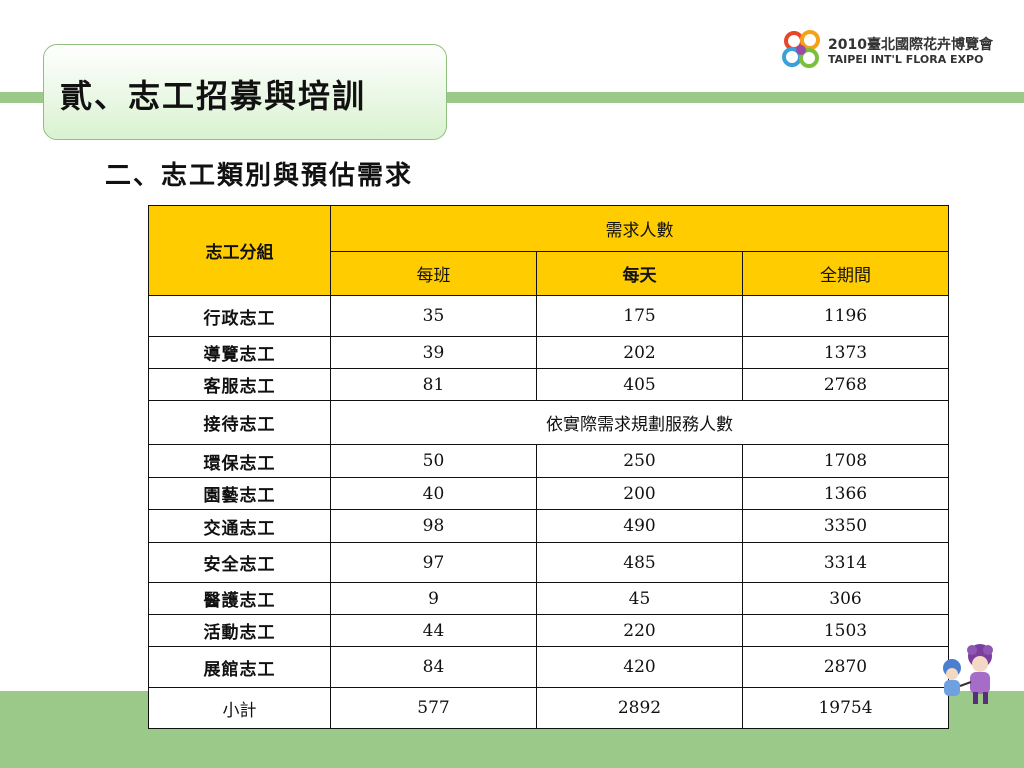  Describe the element at coordinates (639, 352) in the screenshot. I see `per-day-cell: 202` at that location.